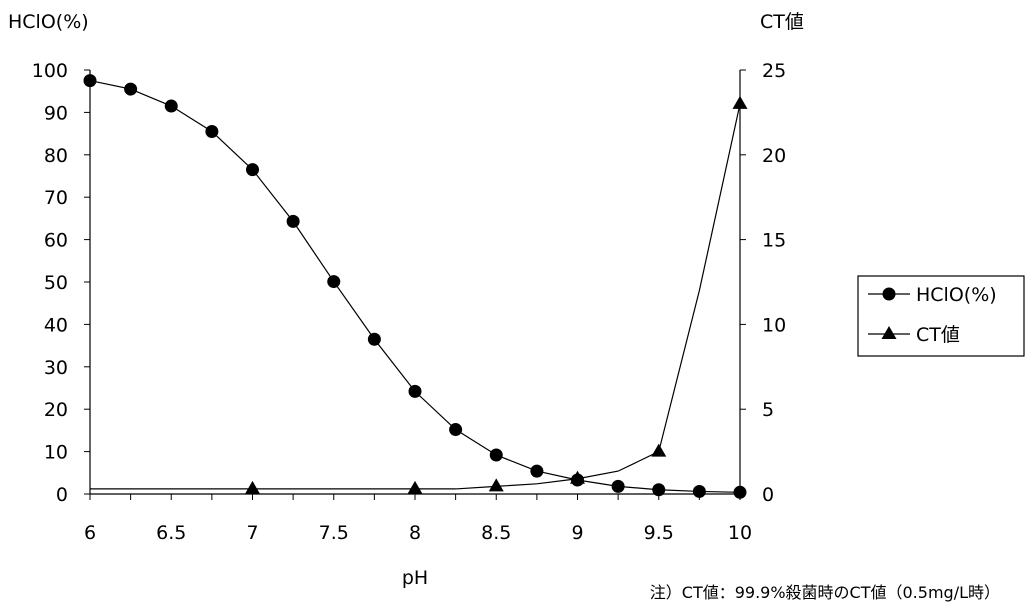 The image size is (1028, 614). Describe the element at coordinates (334, 533) in the screenshot. I see `x-tick-label: 7.5` at that location.